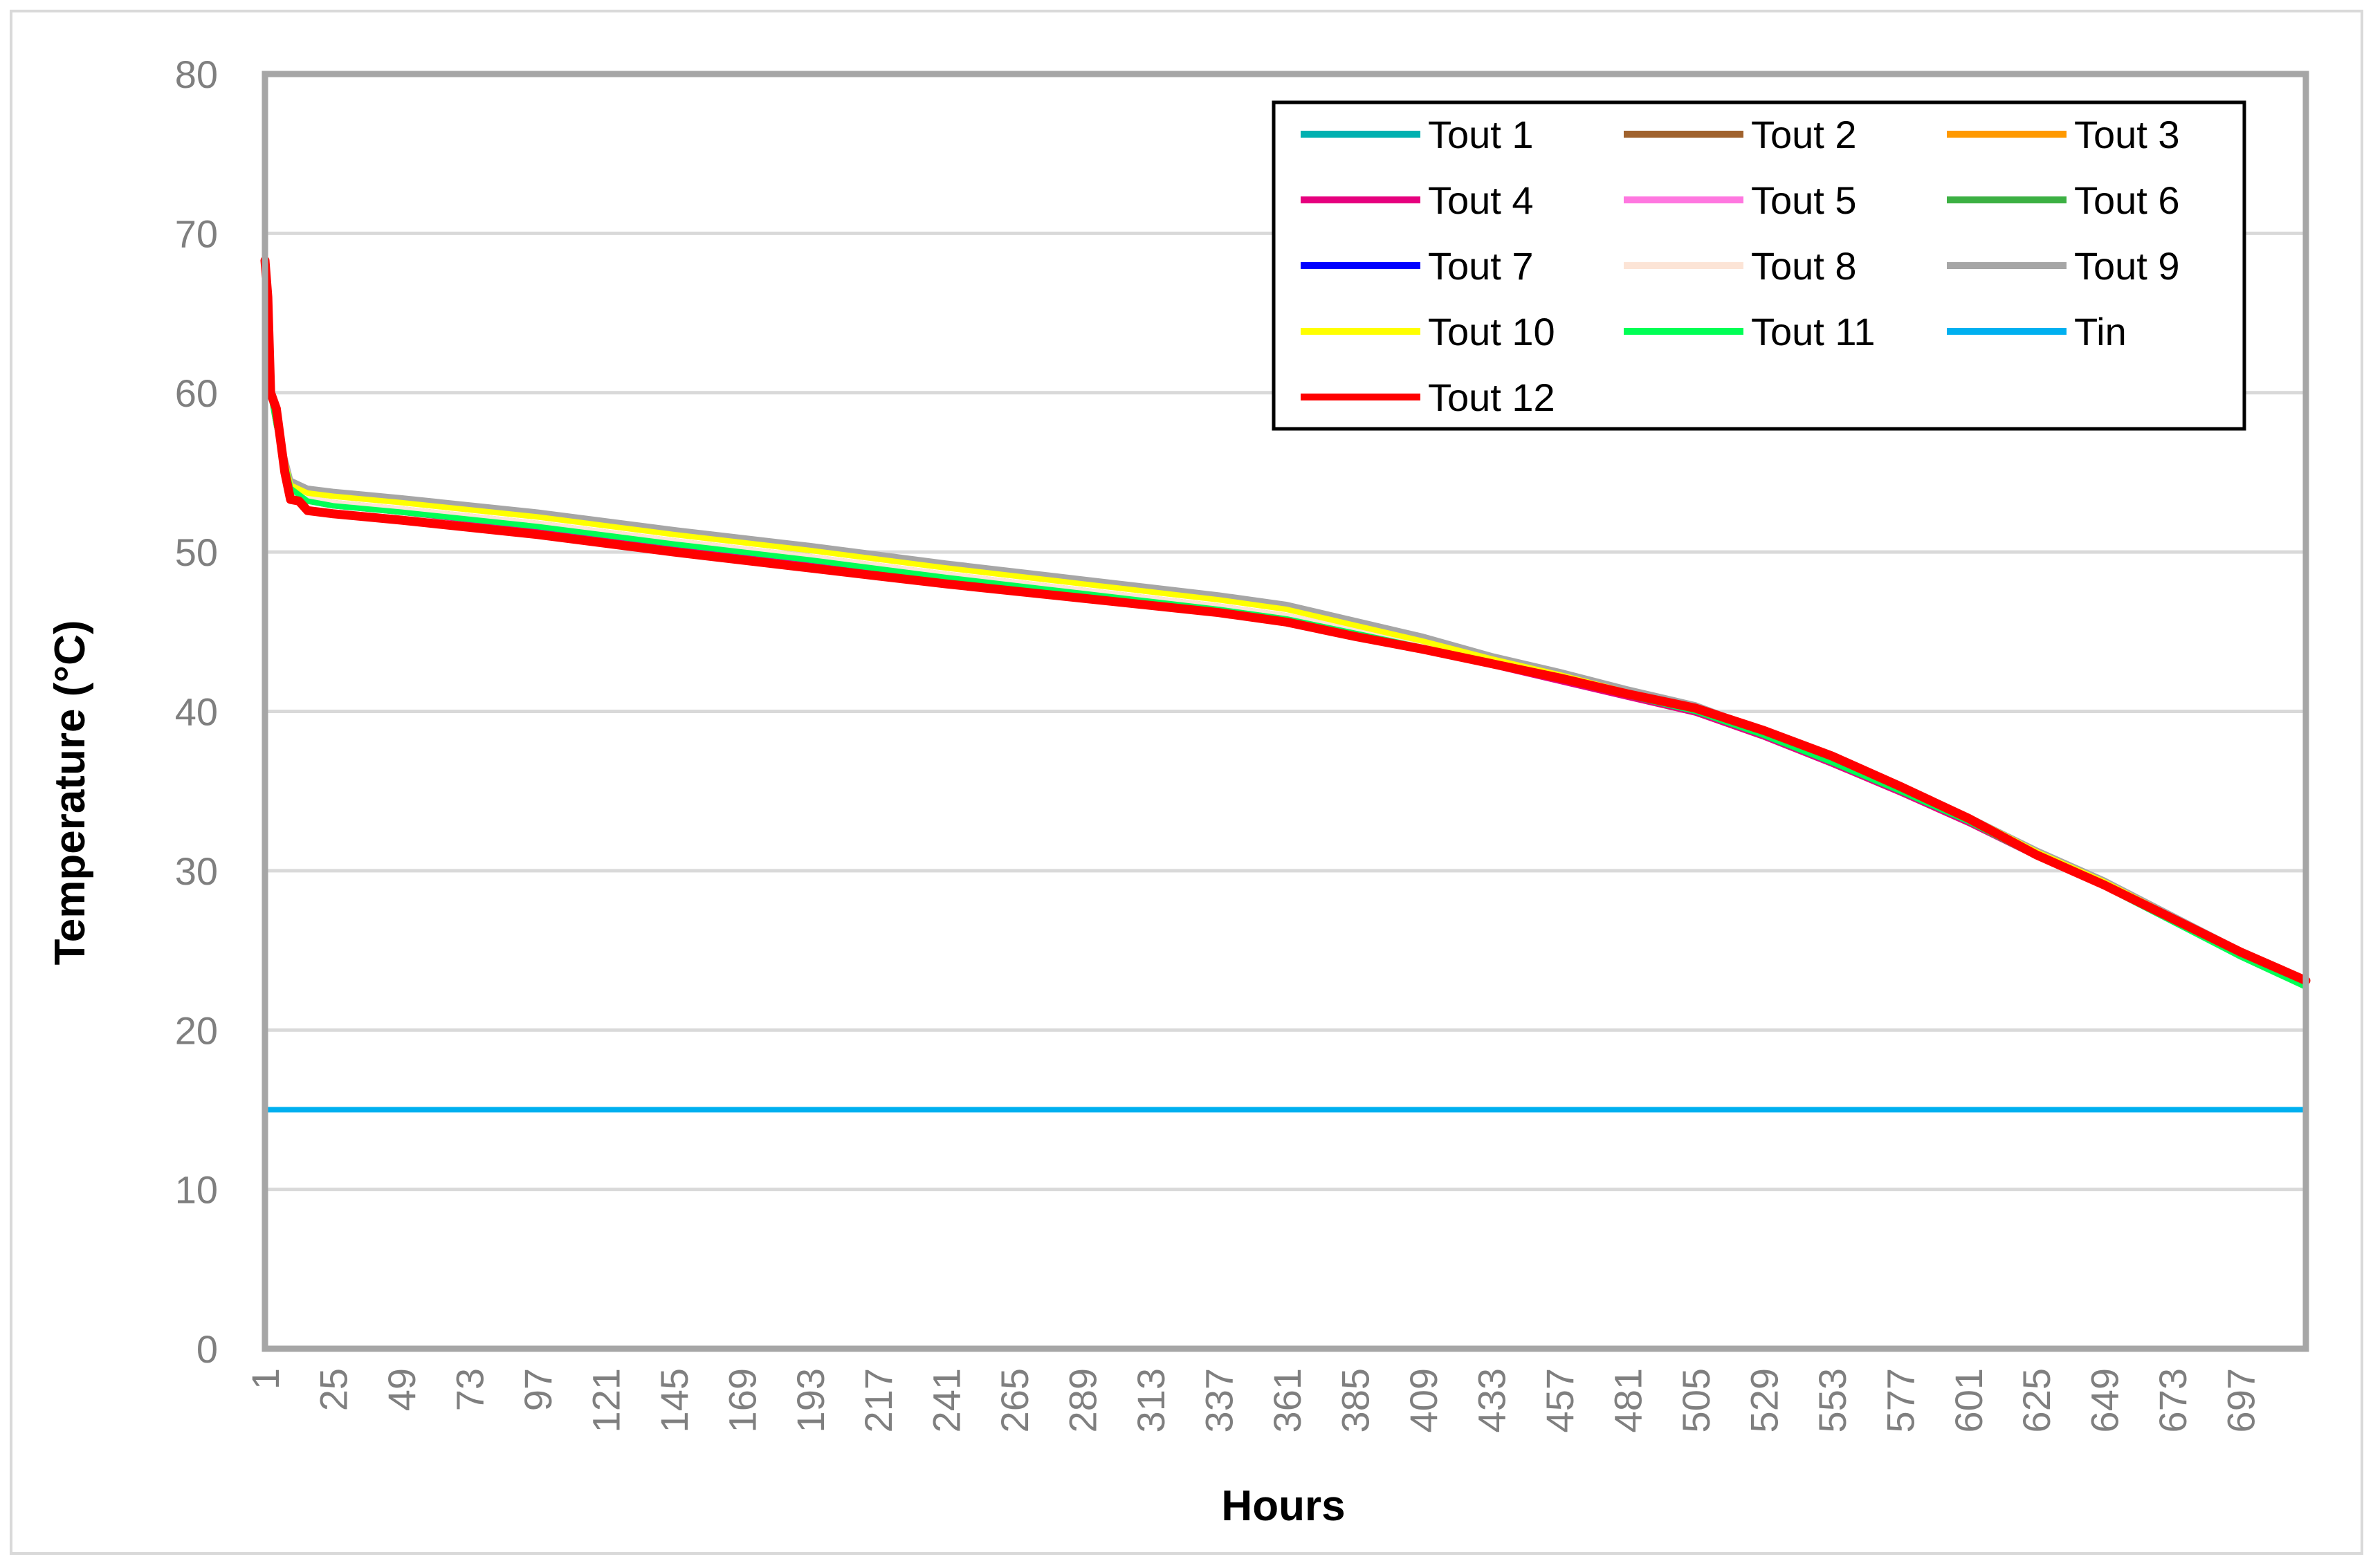 The image size is (2373, 1568). Describe the element at coordinates (1491, 397) in the screenshot. I see `legend-label-tout-12: Tout 12` at that location.